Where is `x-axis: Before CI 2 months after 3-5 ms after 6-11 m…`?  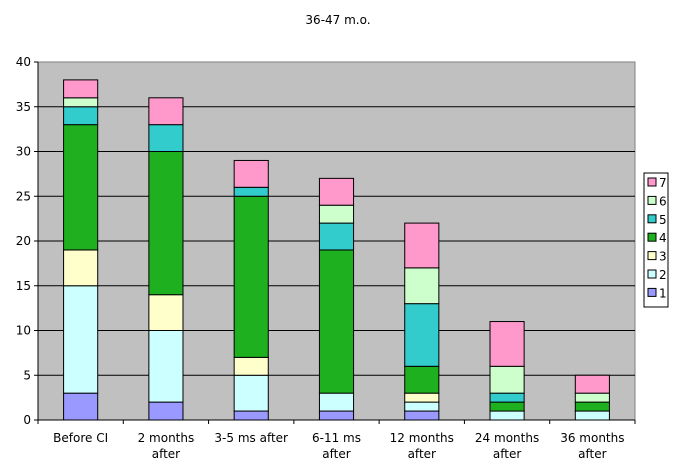
x-axis: Before CI 2 months after 3-5 ms after 6-11 m… is located at coordinates (336, 440).